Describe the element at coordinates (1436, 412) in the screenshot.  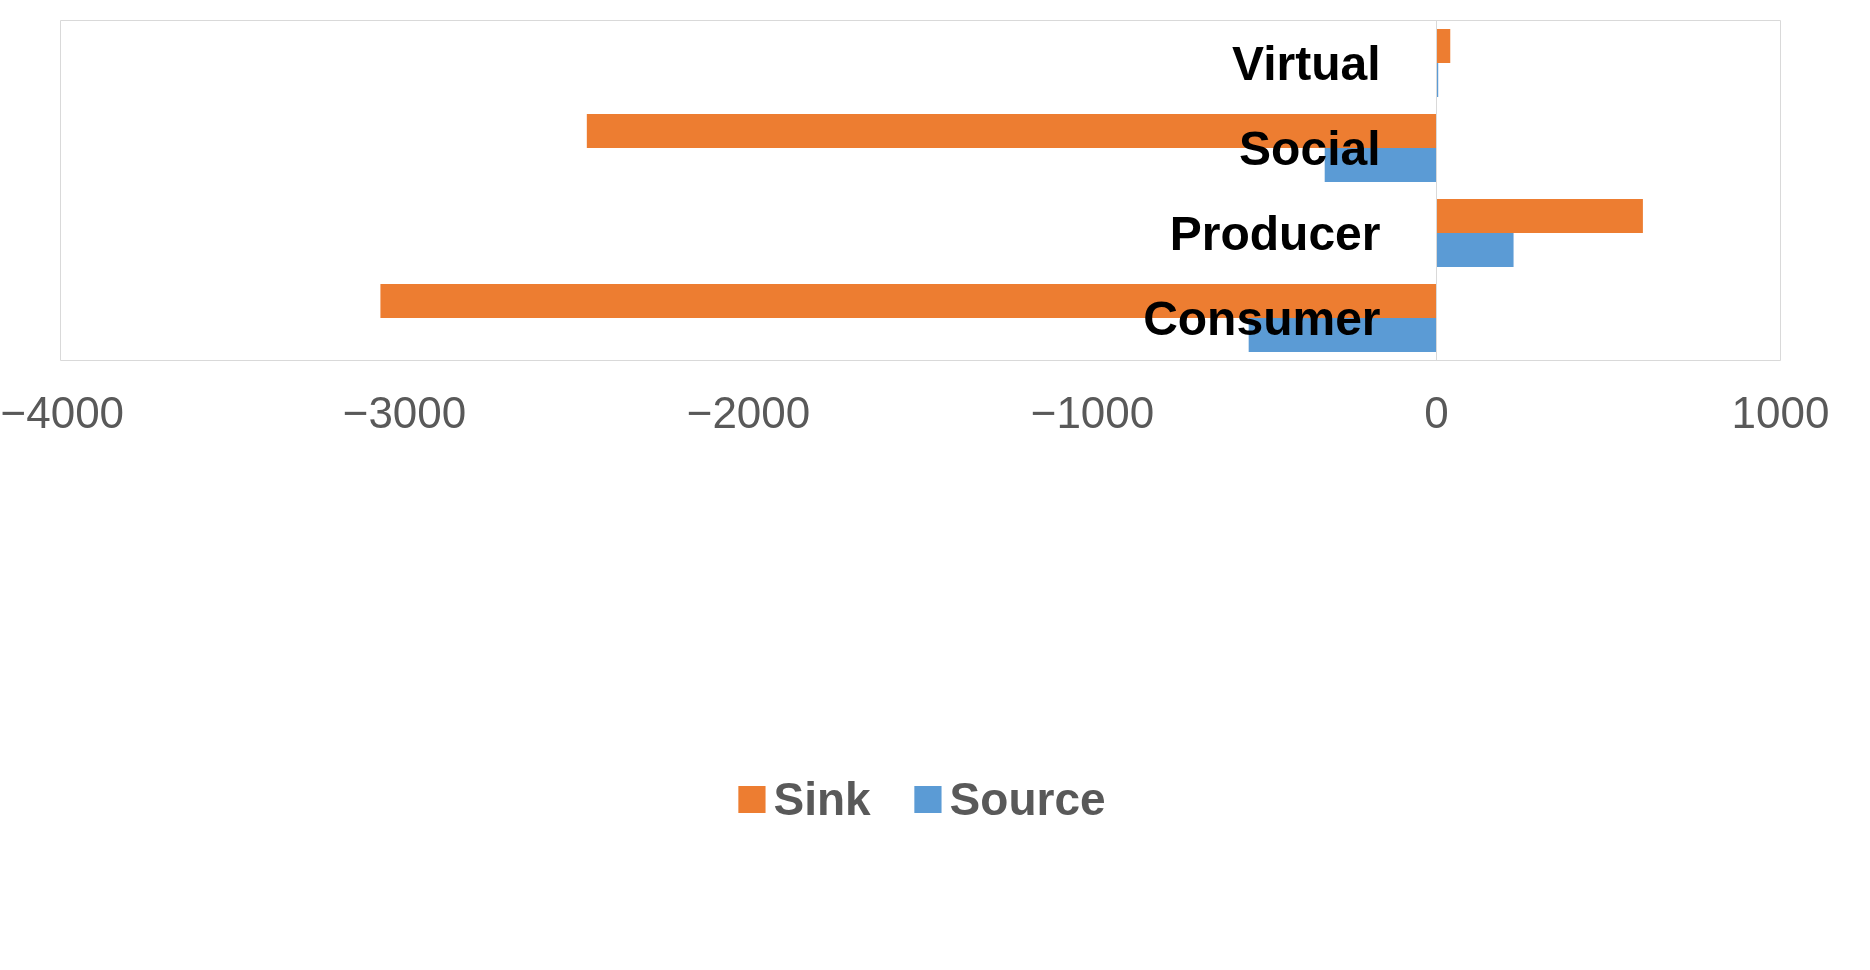
I see `x-tick-label: 0` at that location.